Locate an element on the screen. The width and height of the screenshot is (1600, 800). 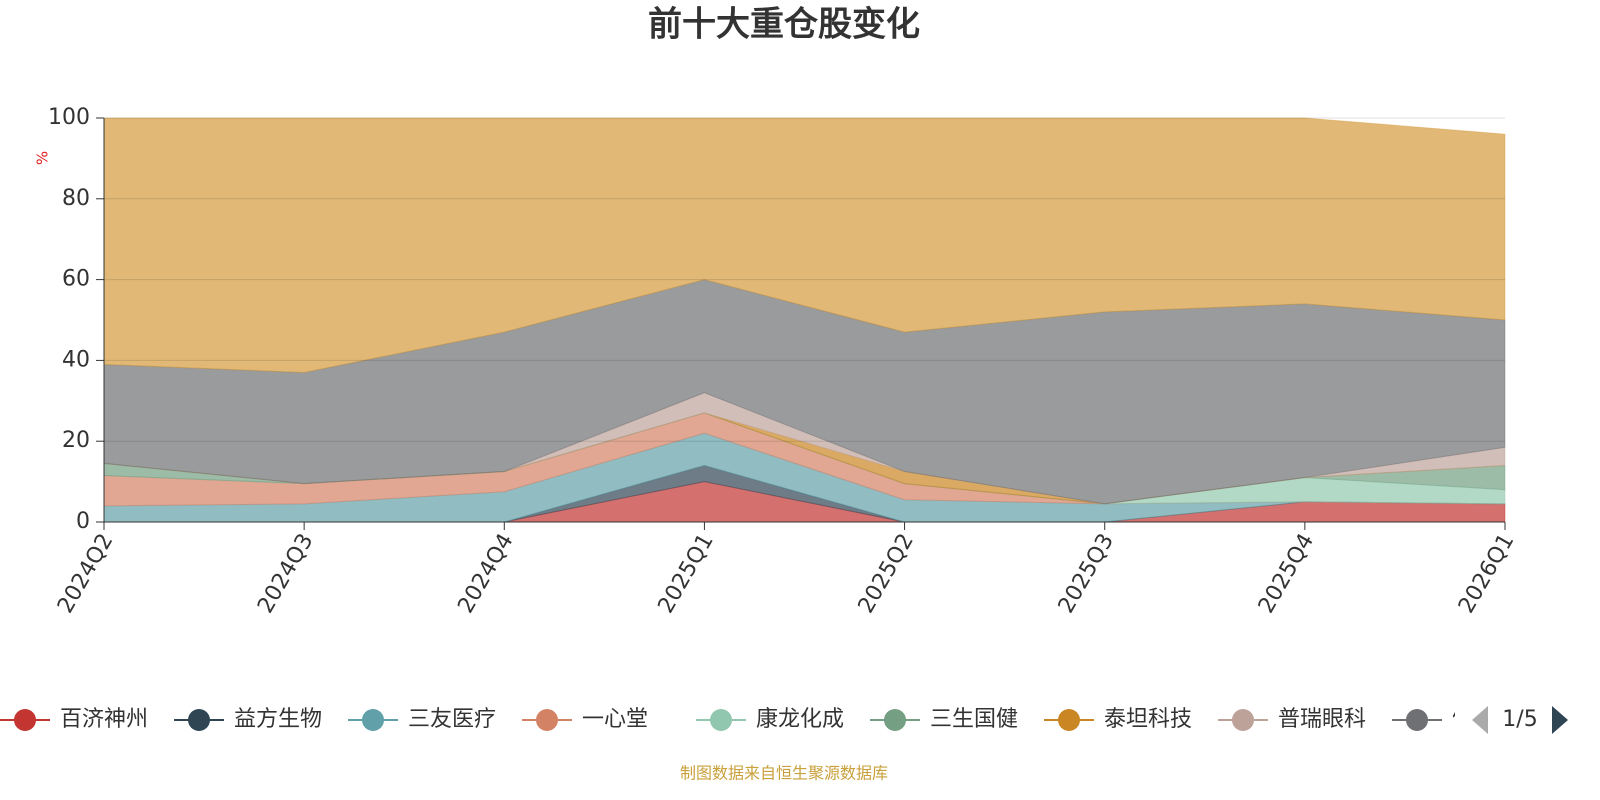
legend-label: 三友医疗 is located at coordinates (452, 719).